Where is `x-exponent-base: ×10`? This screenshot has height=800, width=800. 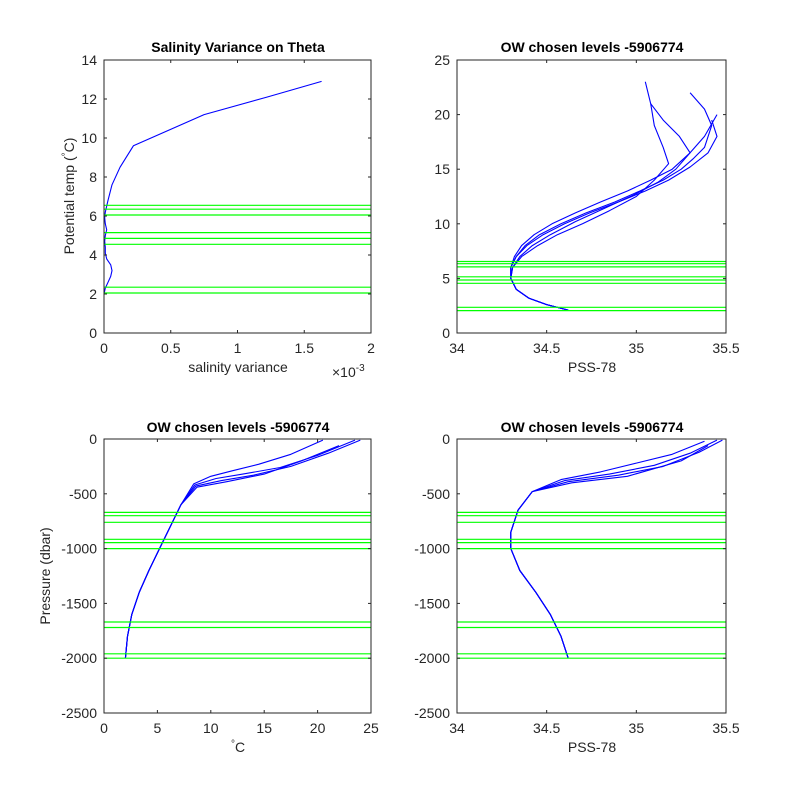
x-exponent-base: ×10 is located at coordinates (344, 372).